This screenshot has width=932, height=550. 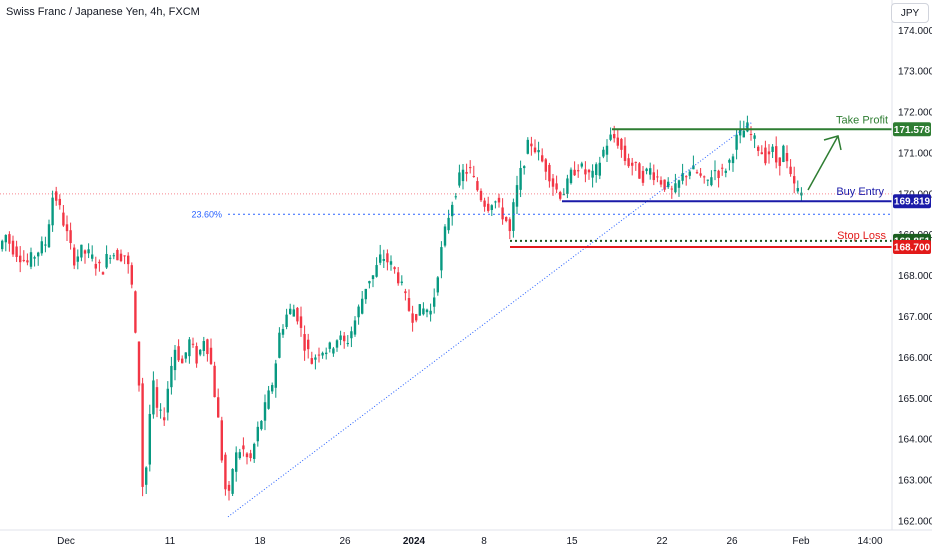 I want to click on time-tick-label: 15, so click(x=572, y=541).